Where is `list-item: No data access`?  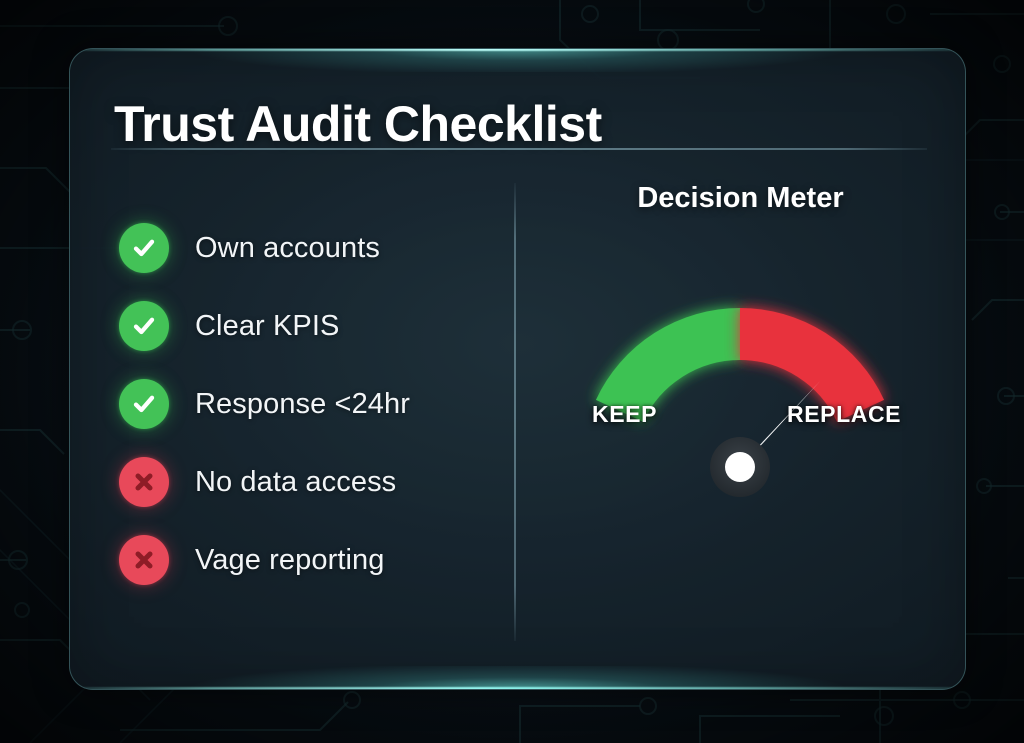
list-item: No data access is located at coordinates (304, 482).